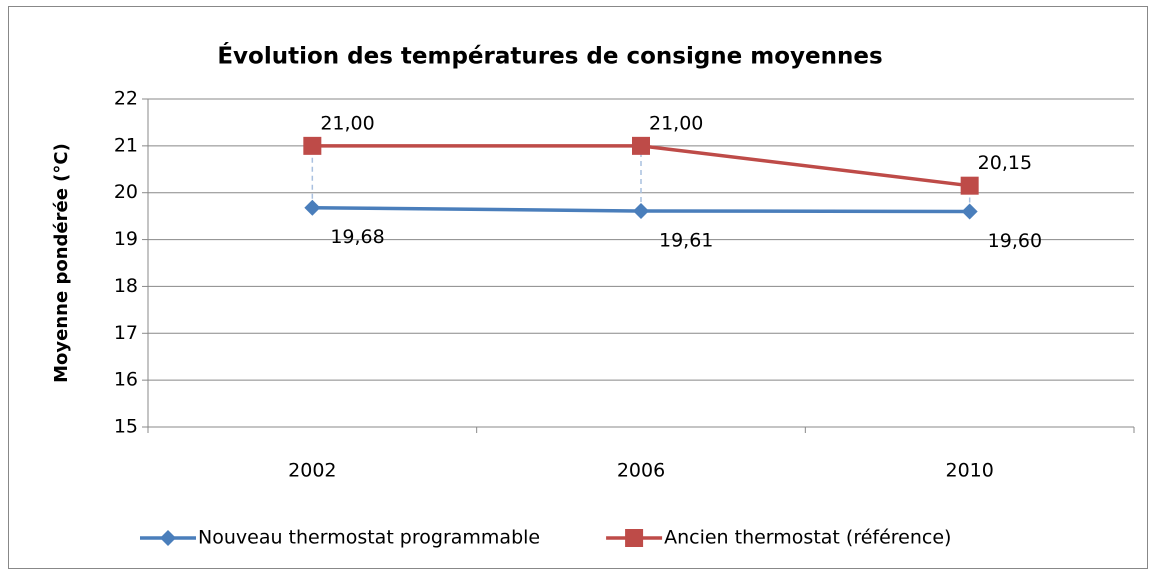 The height and width of the screenshot is (575, 1156). What do you see at coordinates (641, 471) in the screenshot?
I see `x-tick-label: 2006` at bounding box center [641, 471].